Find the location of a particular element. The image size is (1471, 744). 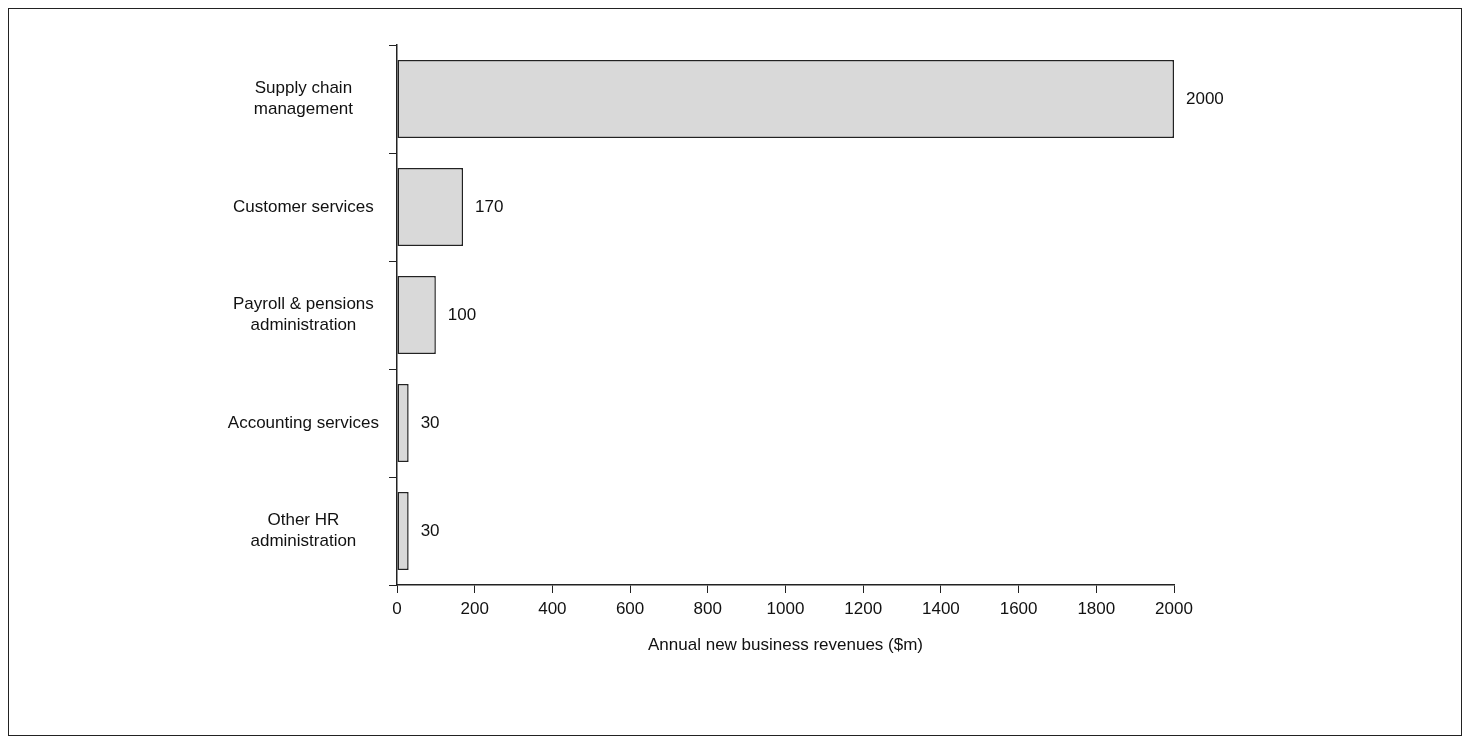

y-tick-label: Other HR administration is located at coordinates (303, 530).